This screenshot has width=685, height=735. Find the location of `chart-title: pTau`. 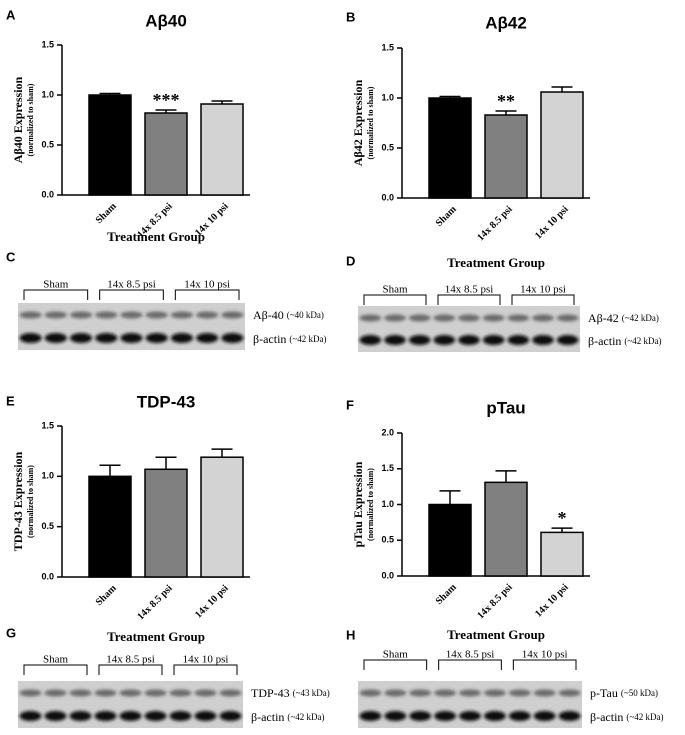

chart-title: pTau is located at coordinates (505, 407).